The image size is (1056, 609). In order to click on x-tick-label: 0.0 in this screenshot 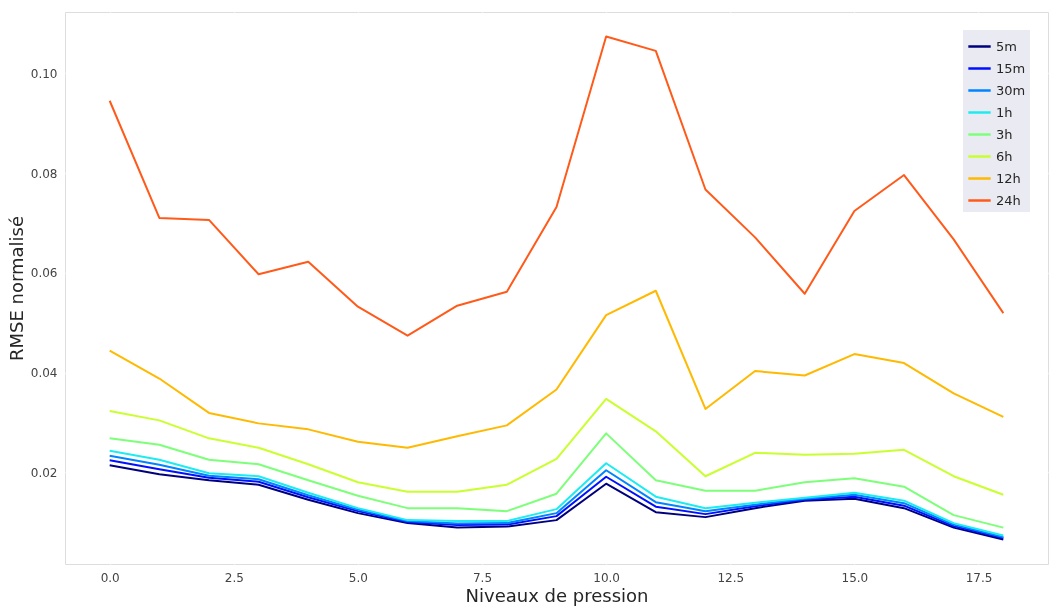, I will do `click(110, 577)`.